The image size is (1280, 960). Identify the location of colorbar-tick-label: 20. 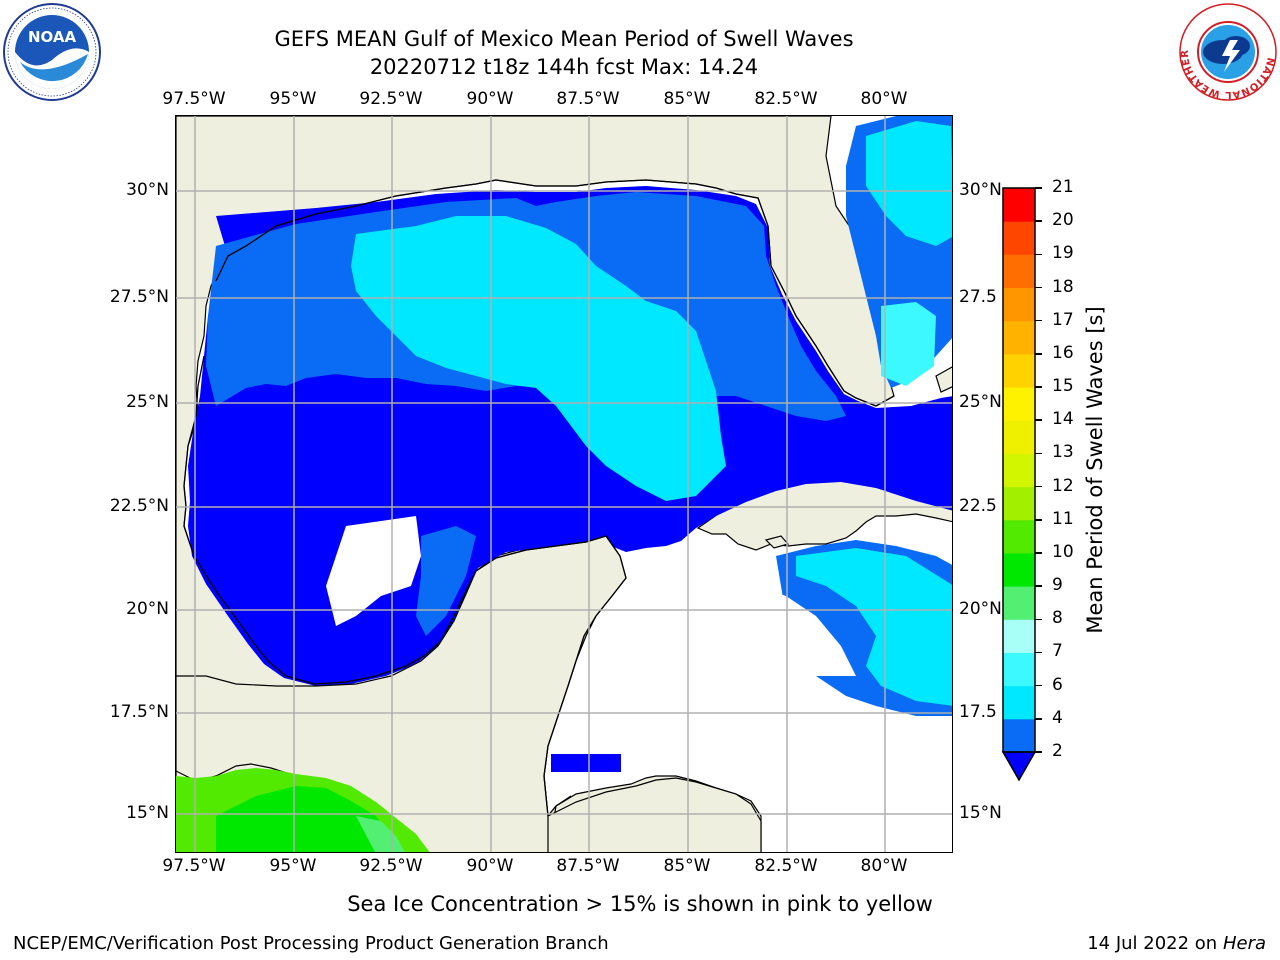
(1063, 220).